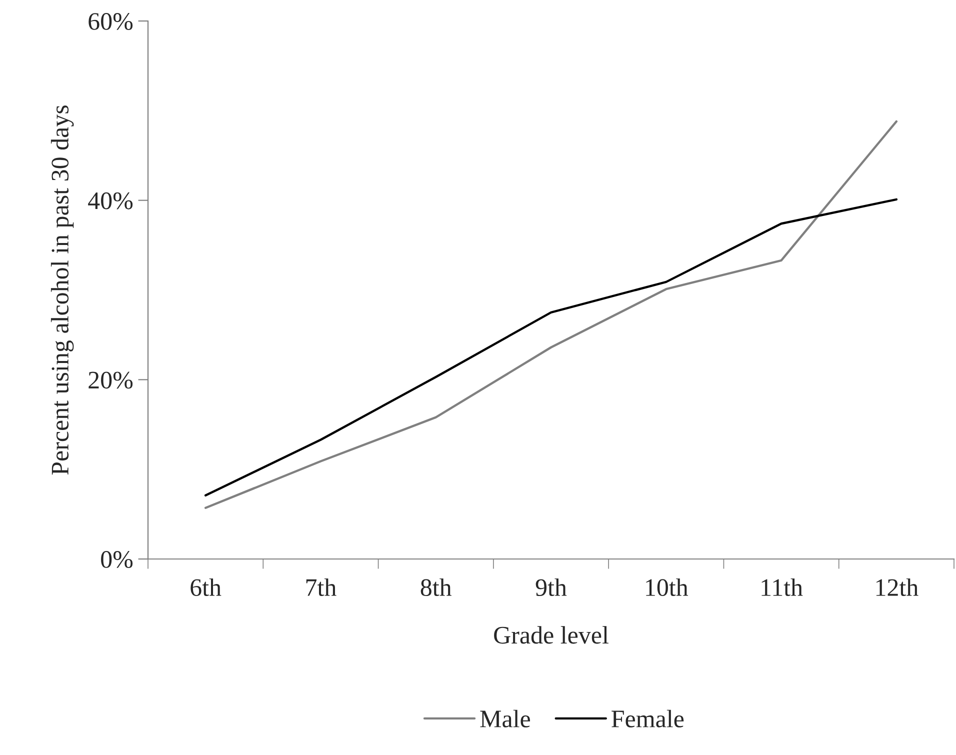 This screenshot has width=956, height=755. Describe the element at coordinates (505, 719) in the screenshot. I see `legend-label: Male` at that location.